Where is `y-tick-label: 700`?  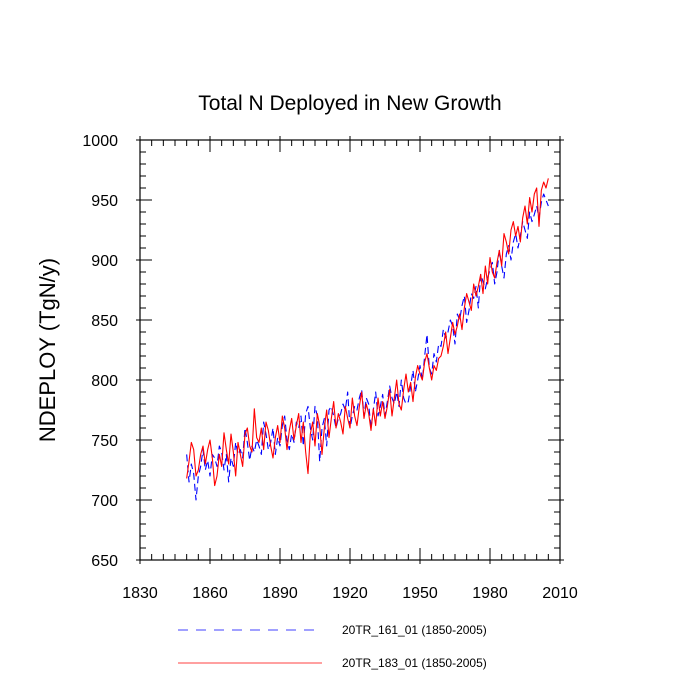 y-tick-label: 700 is located at coordinates (104, 501).